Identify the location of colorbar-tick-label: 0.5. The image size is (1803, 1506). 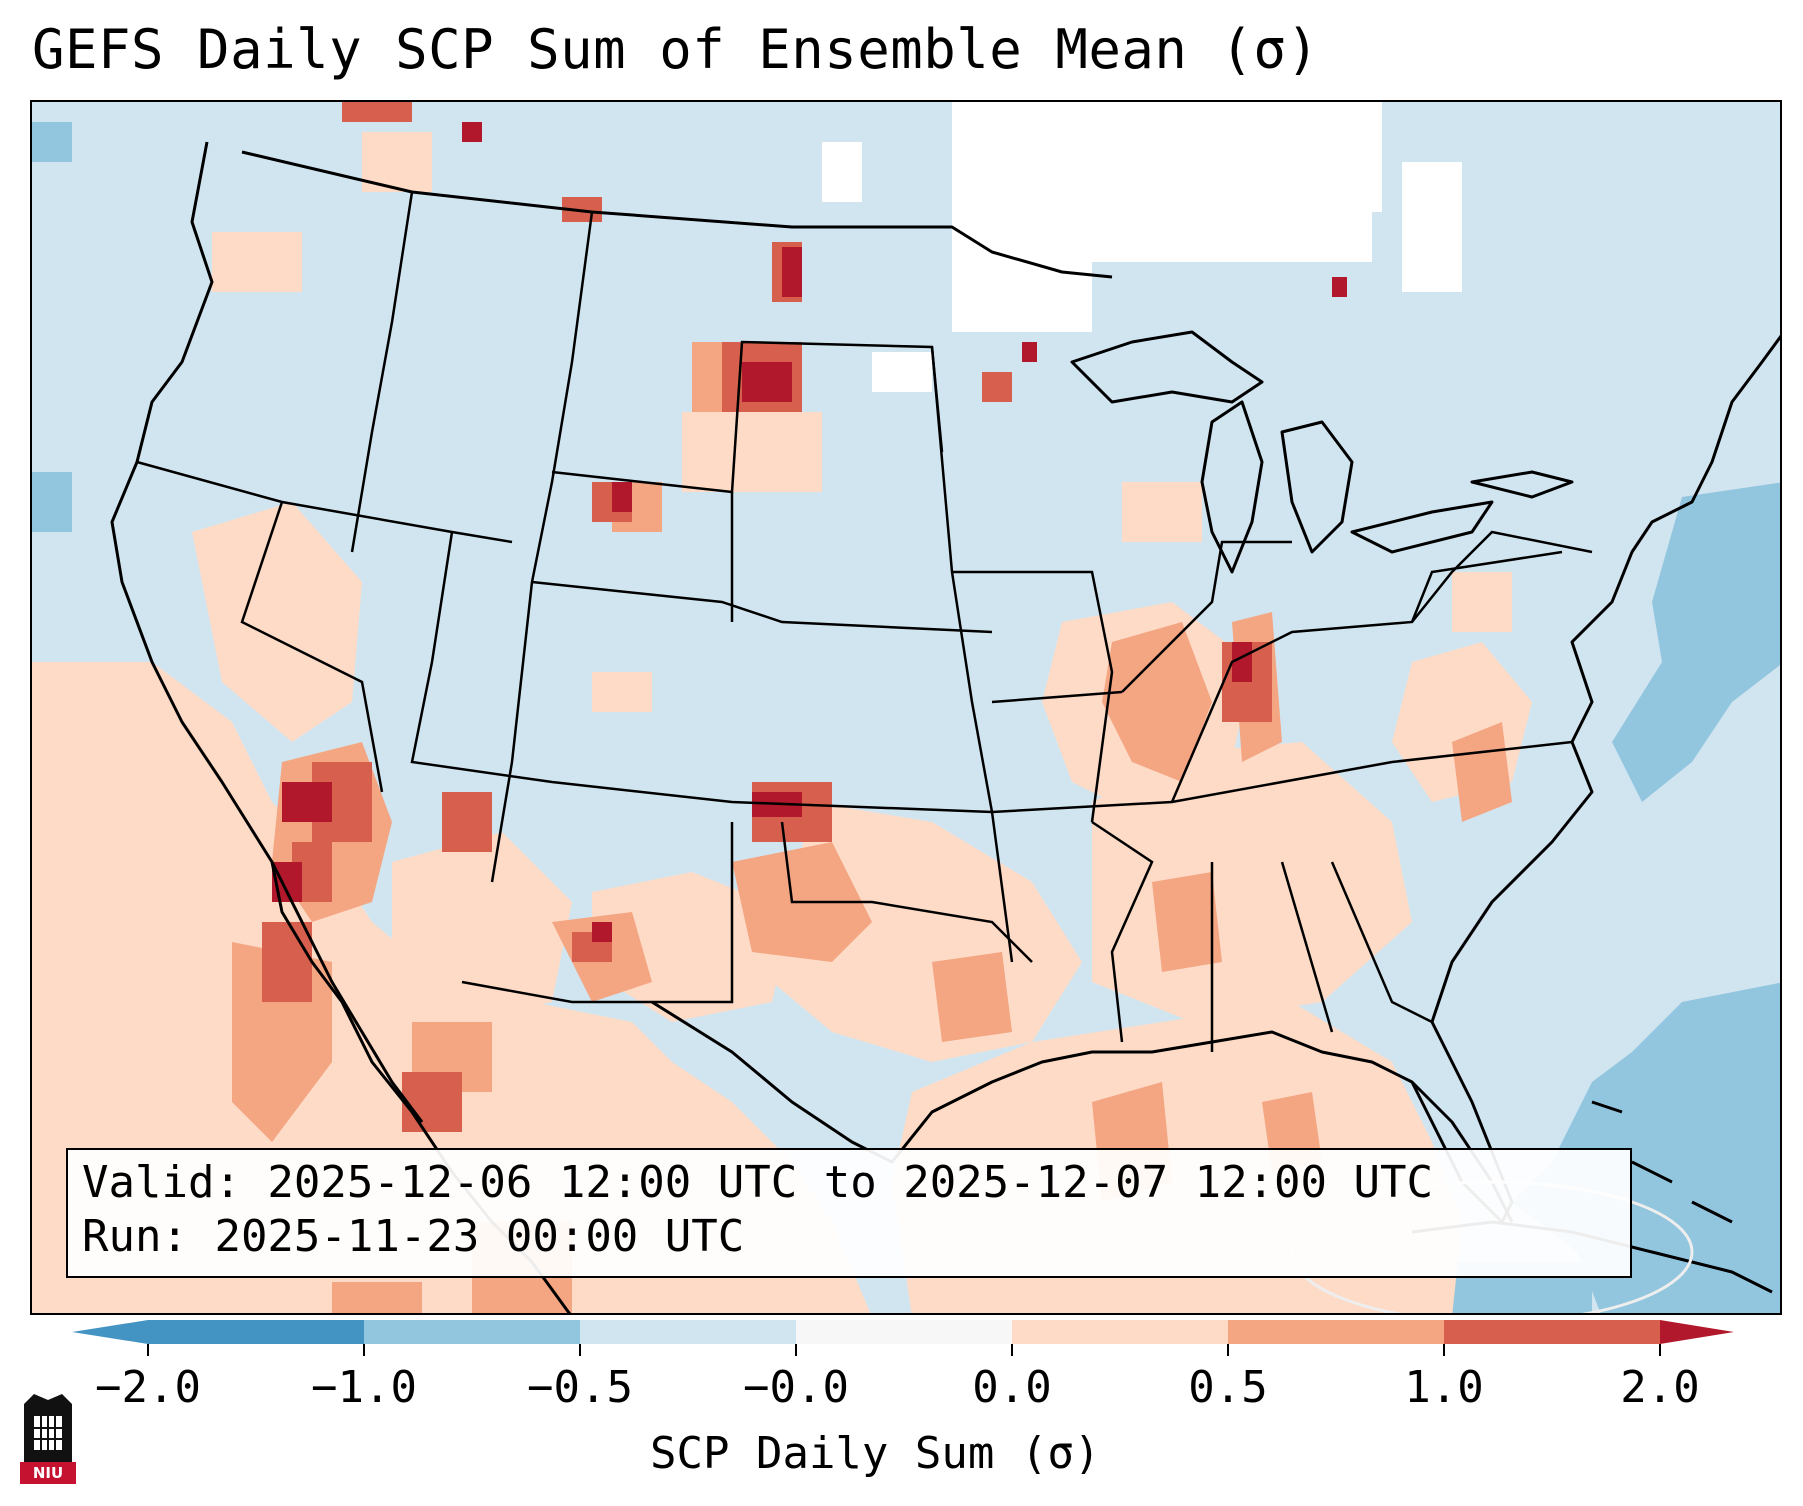
(1228, 1387).